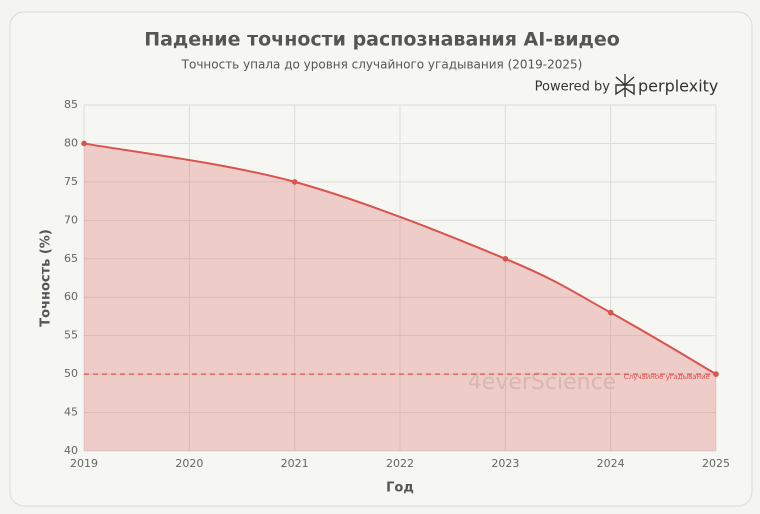 This screenshot has width=760, height=514. What do you see at coordinates (84, 463) in the screenshot?
I see `x-tick-label: 2019` at bounding box center [84, 463].